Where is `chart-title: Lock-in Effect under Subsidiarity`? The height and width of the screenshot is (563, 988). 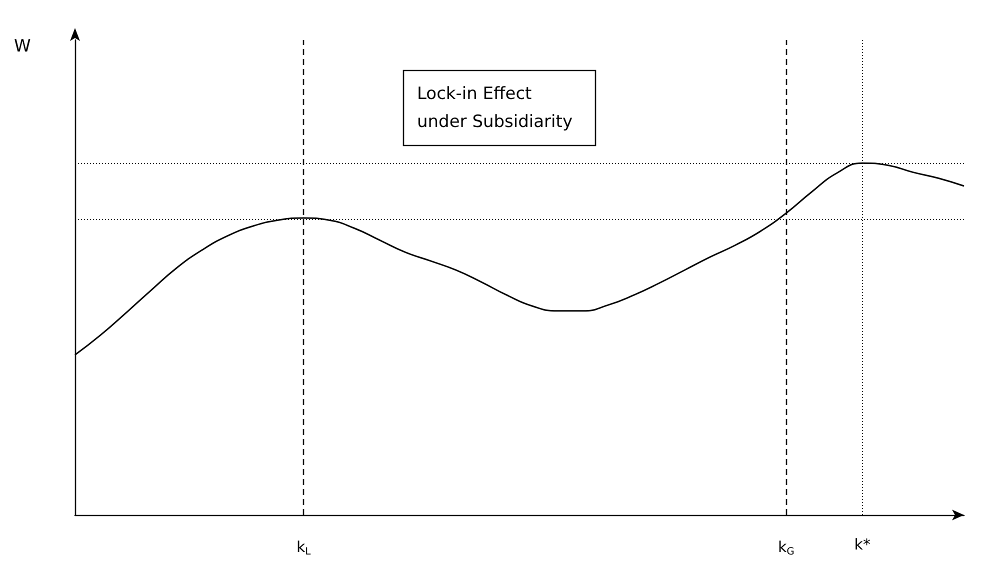 chart-title: Lock-in Effect under Subsidiarity is located at coordinates (494, 108).